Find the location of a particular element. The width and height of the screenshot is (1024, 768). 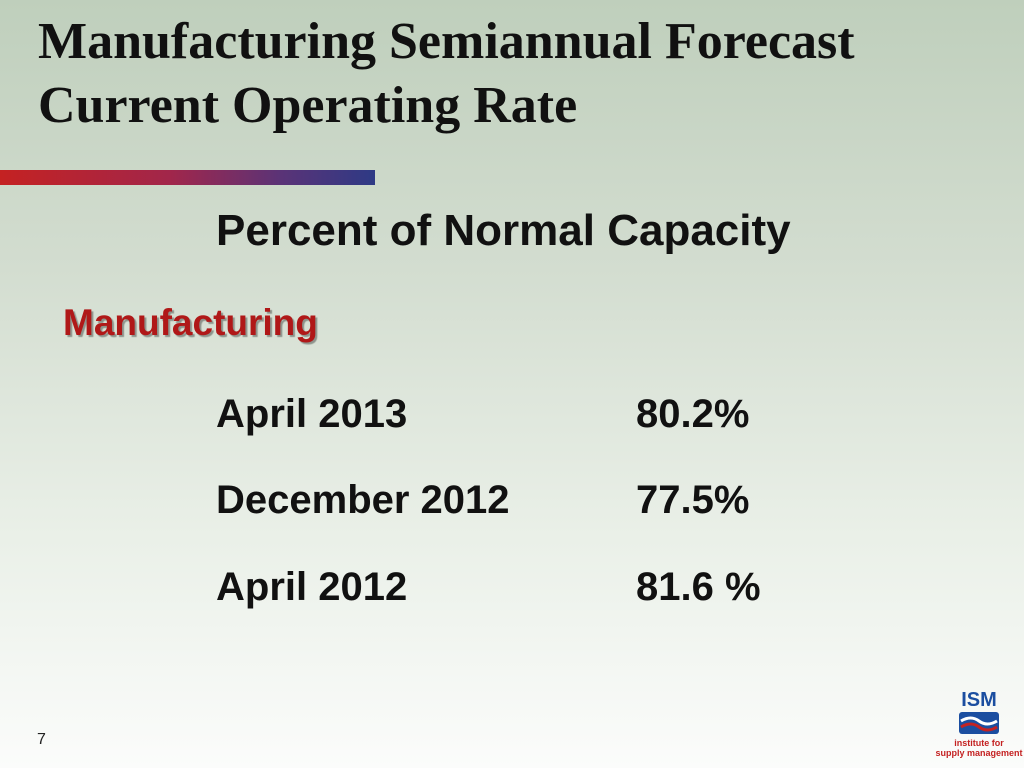

accent-bar is located at coordinates (187, 177).